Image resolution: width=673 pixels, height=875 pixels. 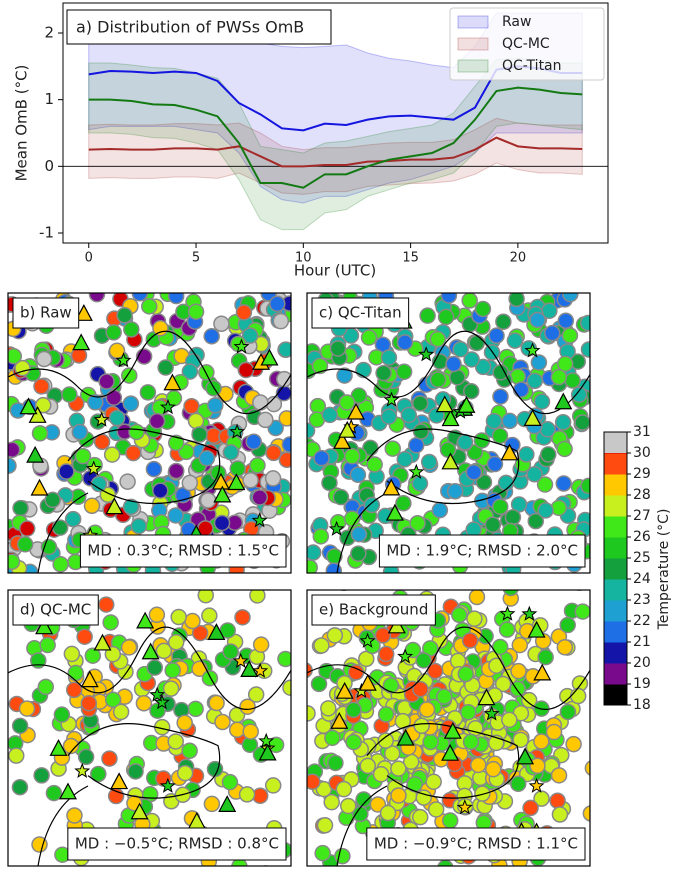 What do you see at coordinates (518, 258) in the screenshot?
I see `x-tick-label: 20` at bounding box center [518, 258].